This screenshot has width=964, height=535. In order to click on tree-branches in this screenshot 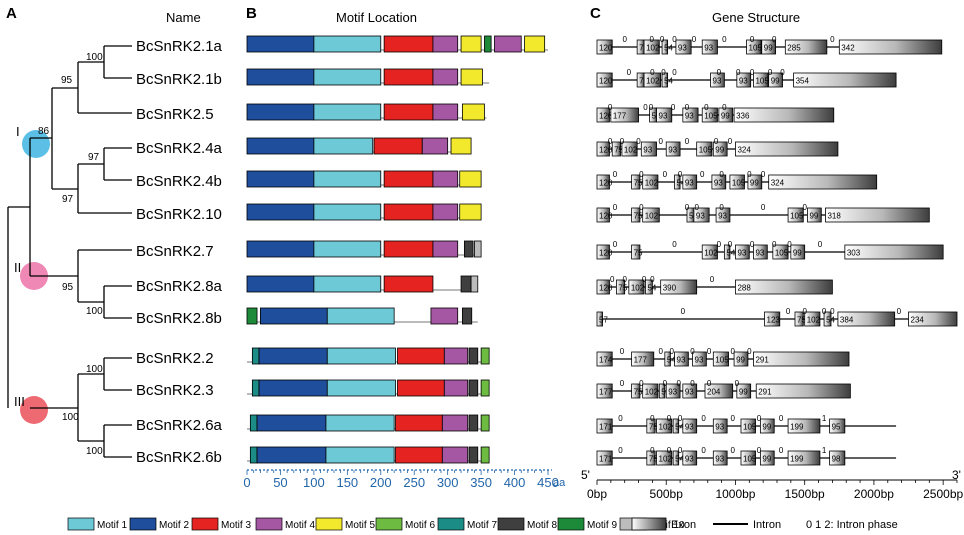, I will do `click(69, 251)`.